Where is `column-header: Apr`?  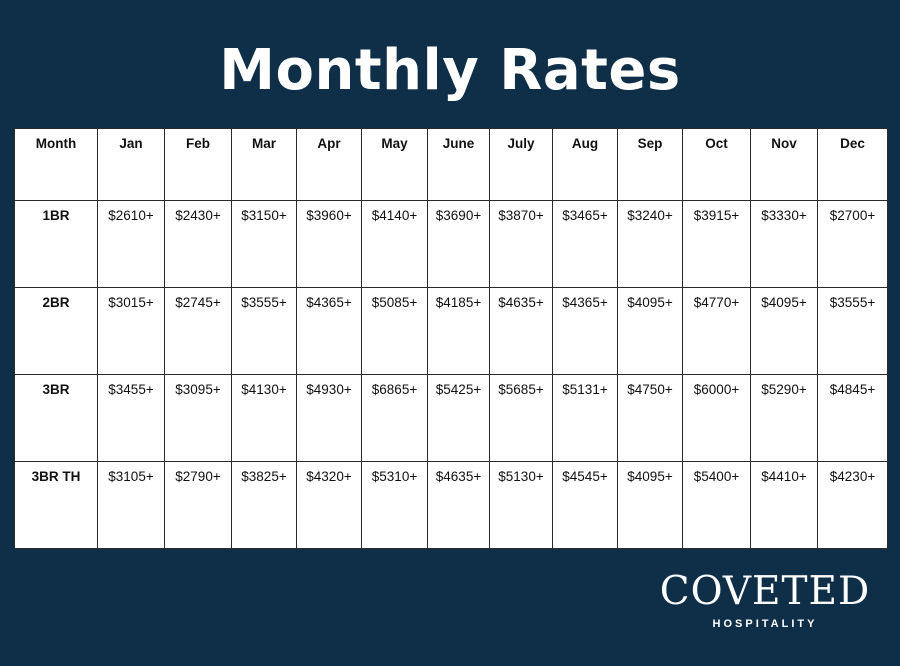 column-header: Apr is located at coordinates (329, 164).